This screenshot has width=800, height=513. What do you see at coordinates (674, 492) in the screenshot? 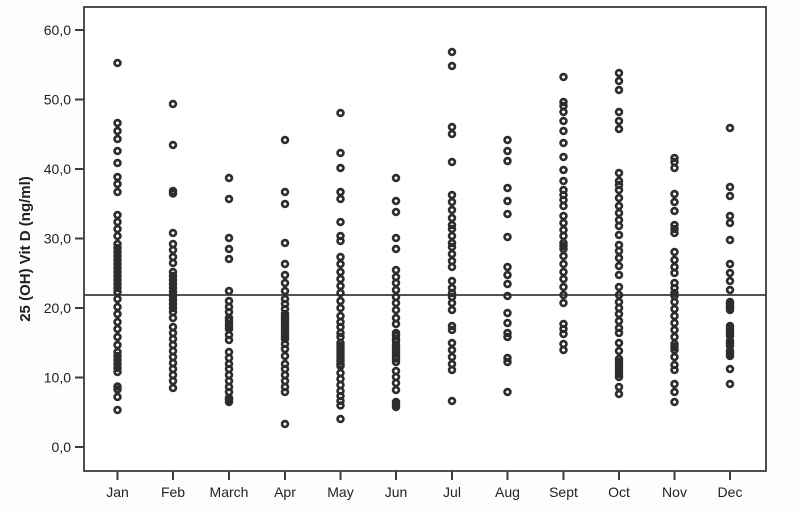
I see `svg-text: Nov` at bounding box center [674, 492].